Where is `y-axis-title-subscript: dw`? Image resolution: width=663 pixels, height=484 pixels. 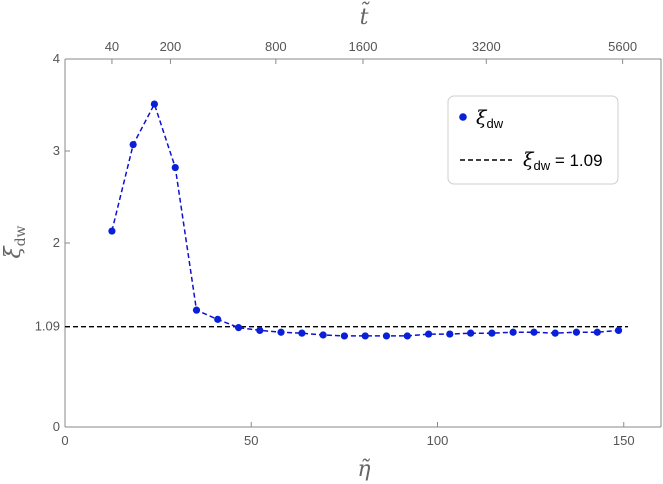 y-axis-title-subscript: dw is located at coordinates (21, 235).